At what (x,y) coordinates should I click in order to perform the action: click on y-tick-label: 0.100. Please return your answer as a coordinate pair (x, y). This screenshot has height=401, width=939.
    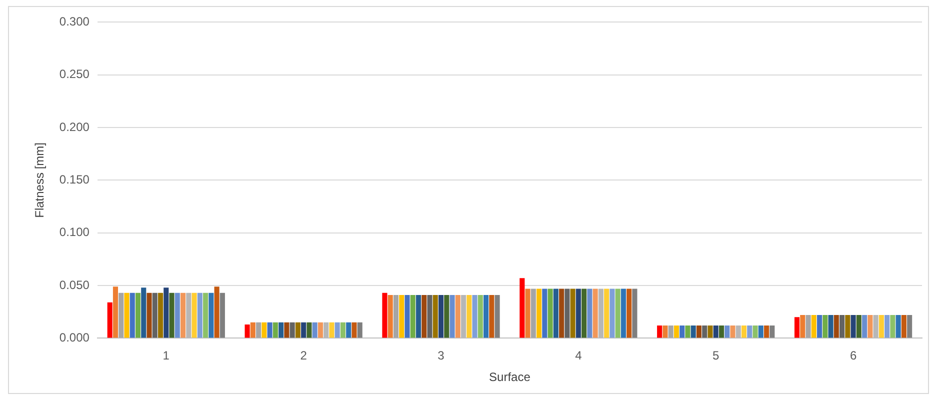
    Looking at the image, I should click on (74, 232).